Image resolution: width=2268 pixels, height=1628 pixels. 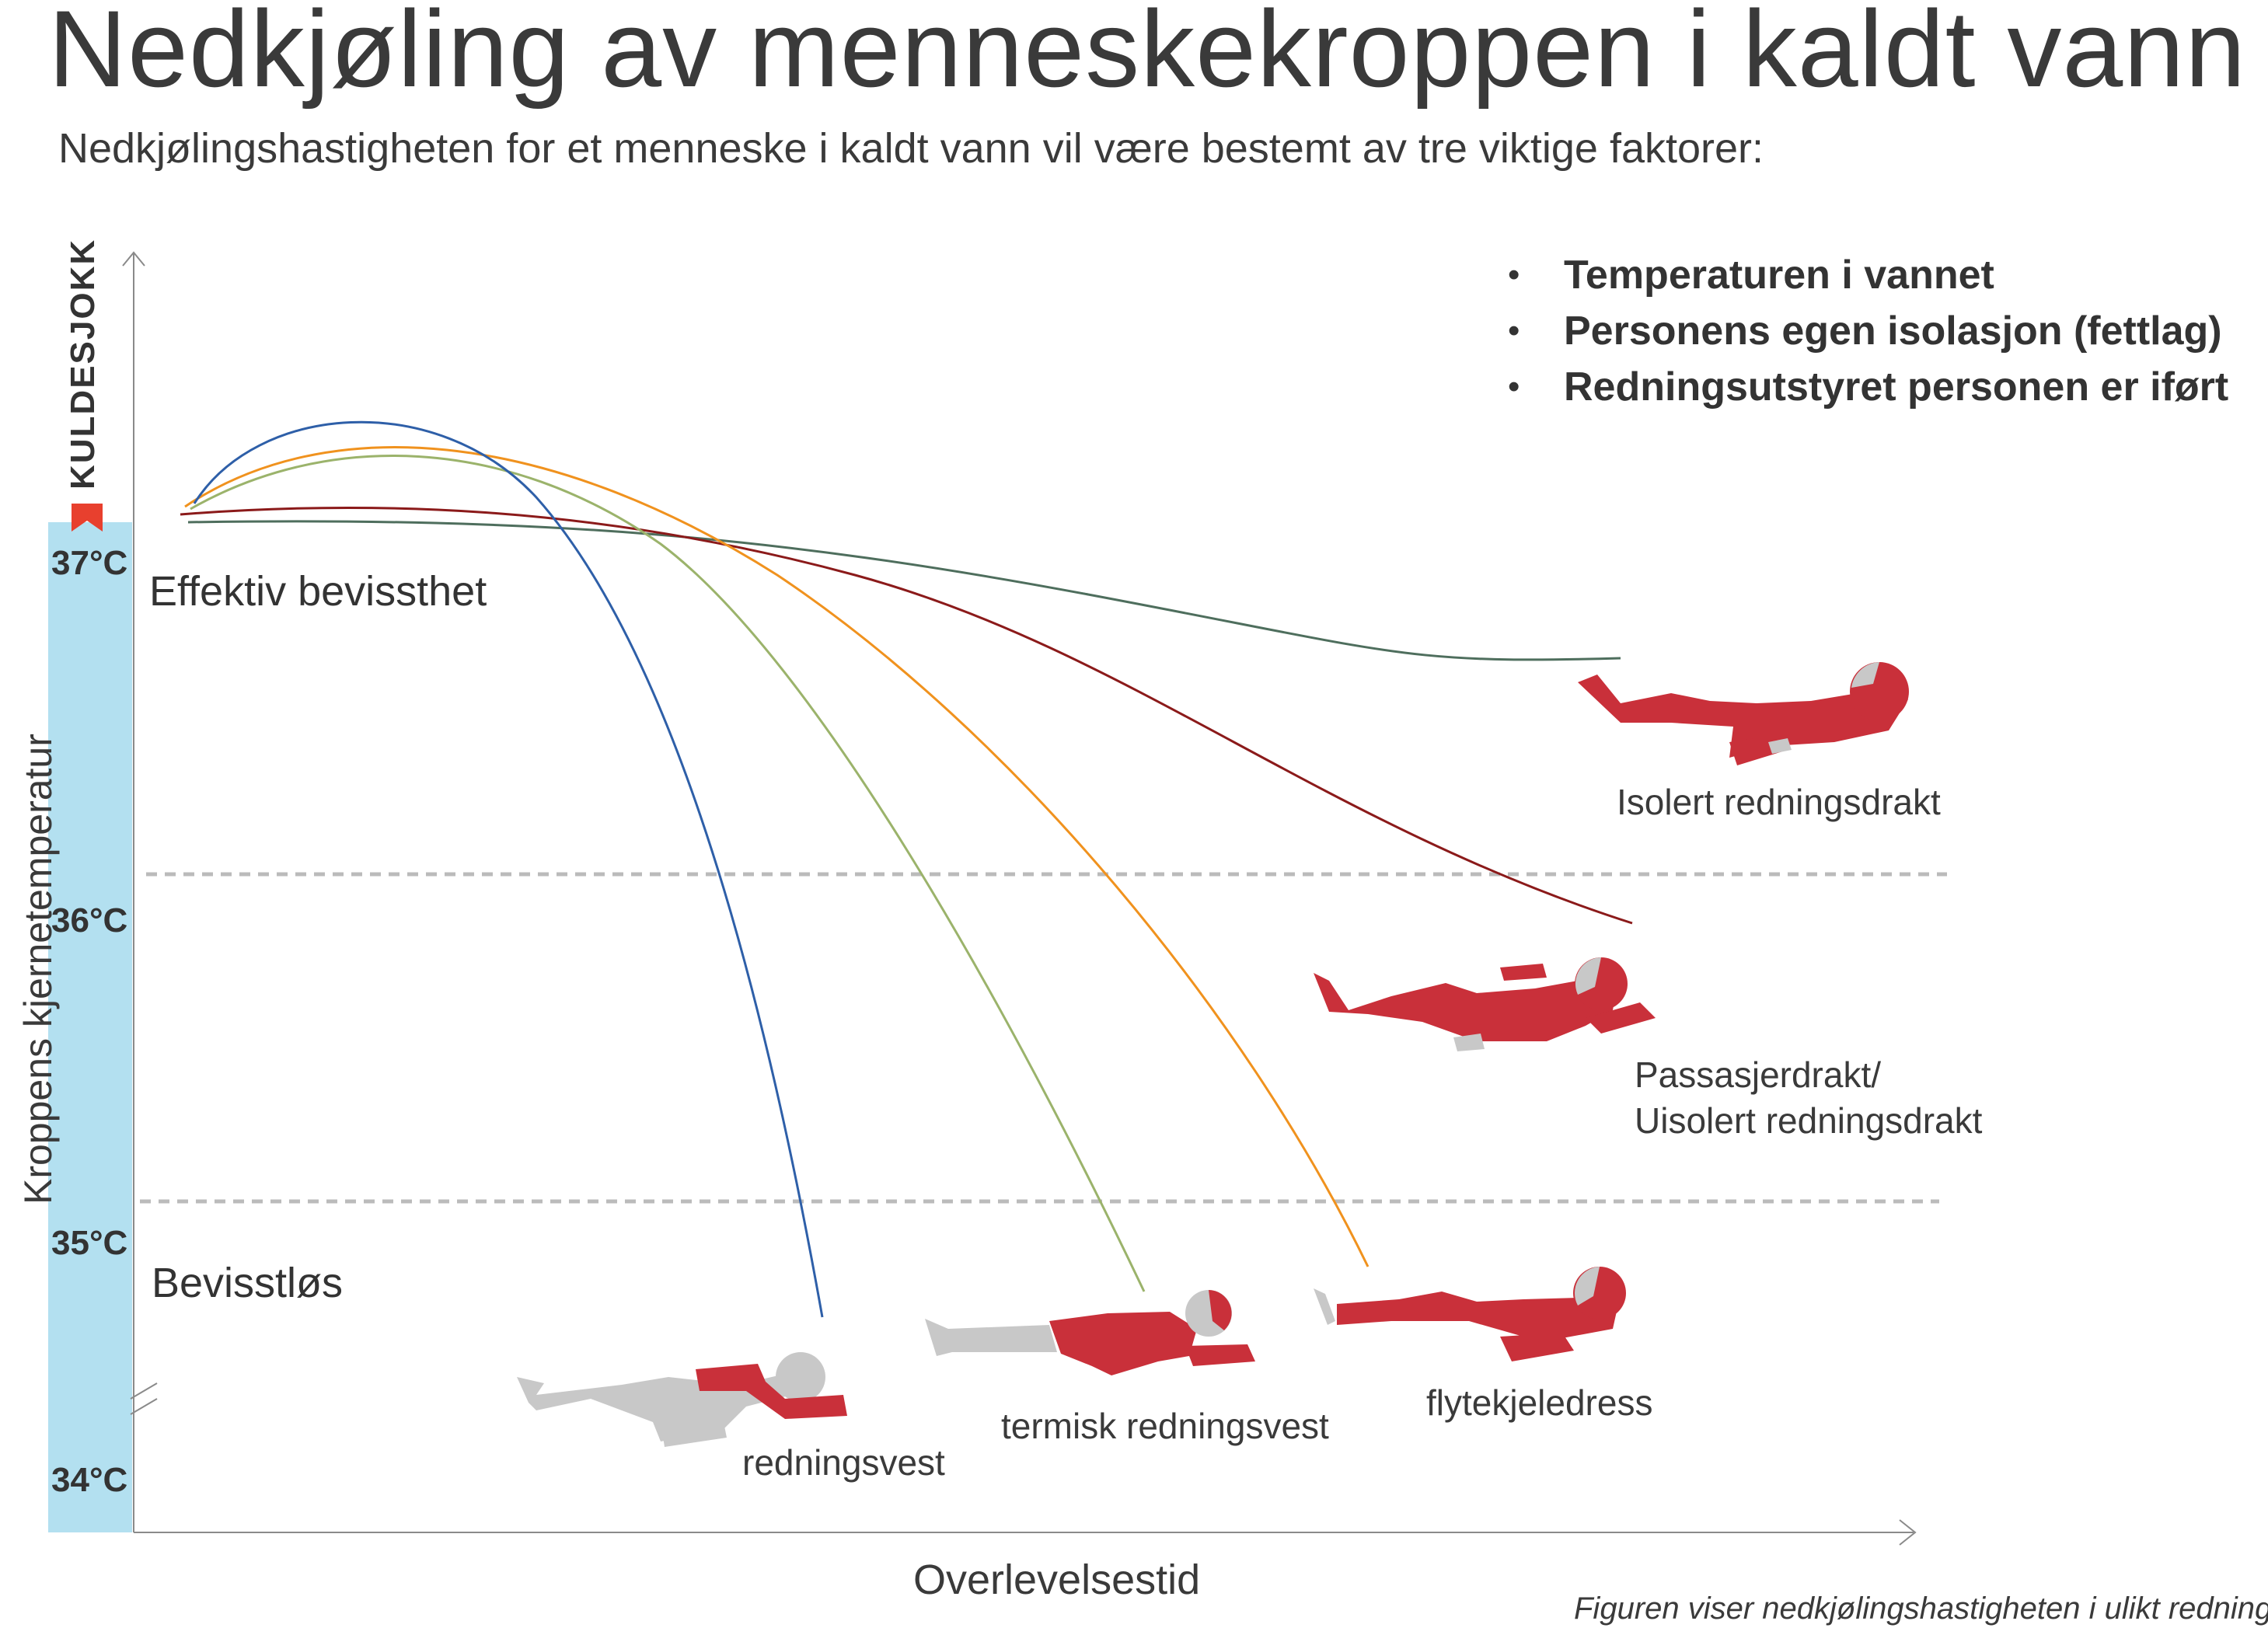 I want to click on tick-37: 37°C, so click(x=90, y=563).